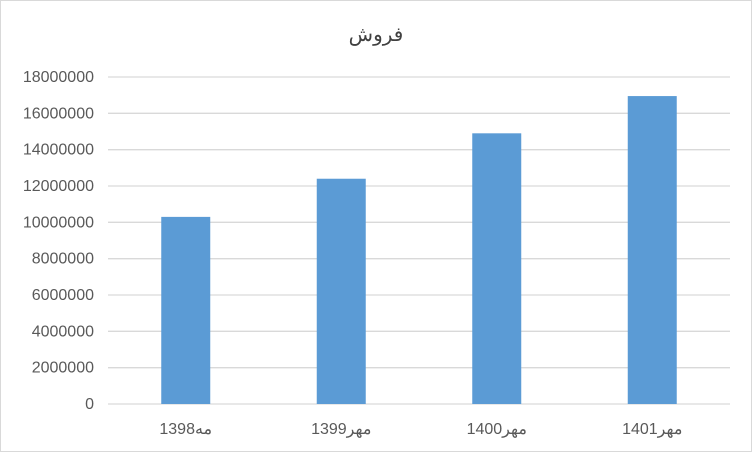 This screenshot has width=752, height=452. Describe the element at coordinates (185, 429) in the screenshot. I see `x-tick-label: 1398مه` at that location.